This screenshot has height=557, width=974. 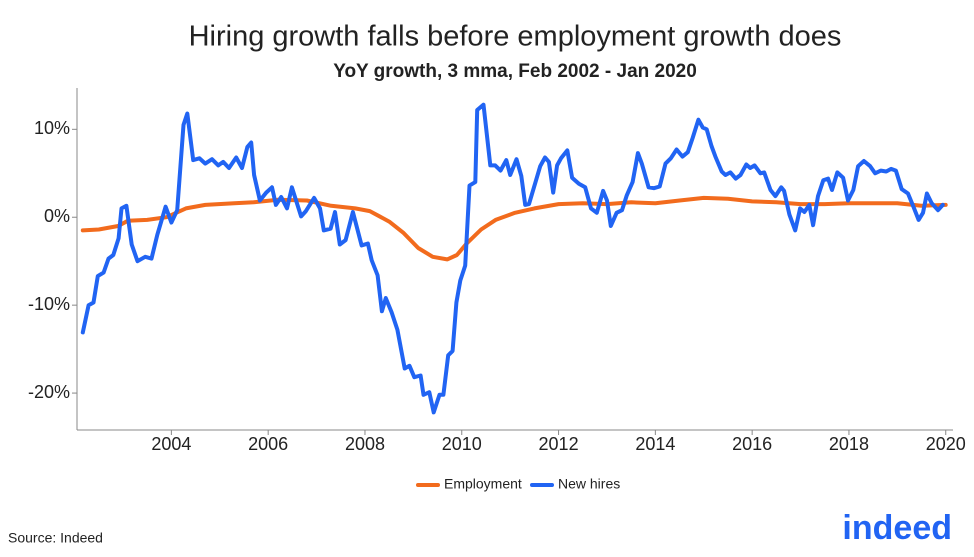 I want to click on x-tick-label: 2012, so click(x=559, y=444).